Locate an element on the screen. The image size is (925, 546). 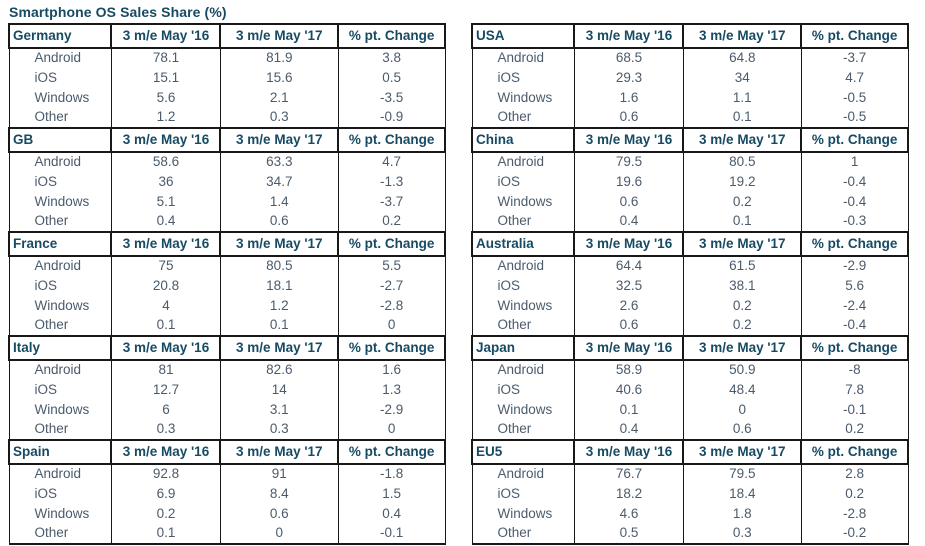
table-row: Android 81 82.6 1.6 is located at coordinates (227, 370).